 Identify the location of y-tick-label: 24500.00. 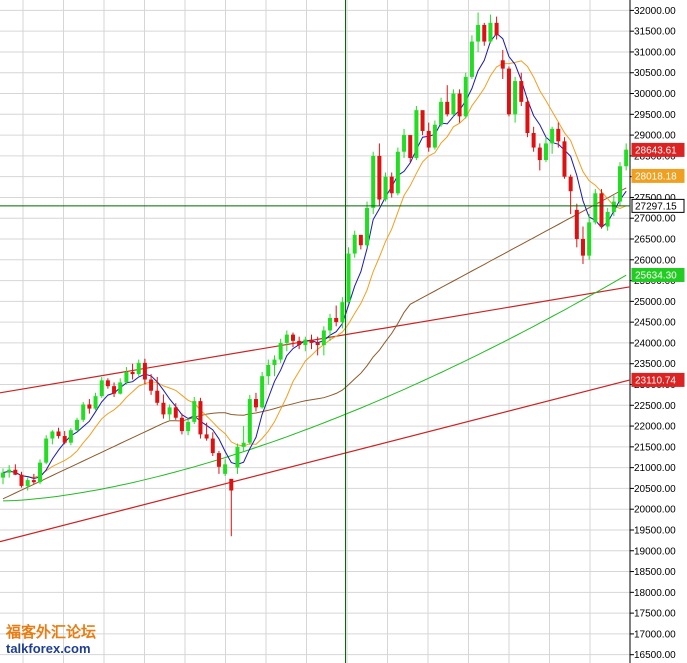
(655, 323).